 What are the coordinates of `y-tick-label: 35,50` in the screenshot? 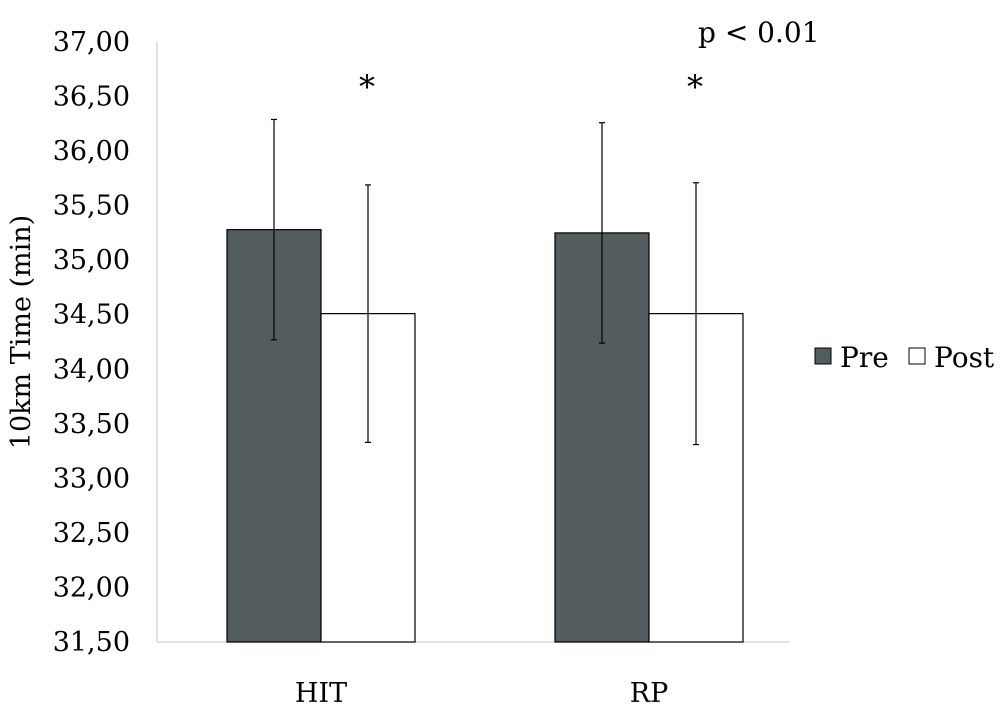 It's located at (91, 206).